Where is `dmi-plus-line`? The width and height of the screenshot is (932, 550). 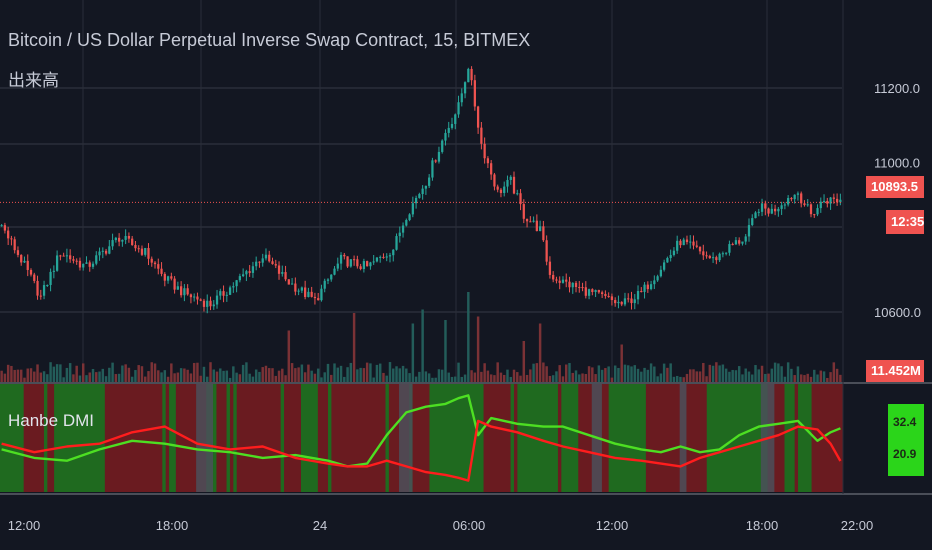 dmi-plus-line is located at coordinates (421, 431).